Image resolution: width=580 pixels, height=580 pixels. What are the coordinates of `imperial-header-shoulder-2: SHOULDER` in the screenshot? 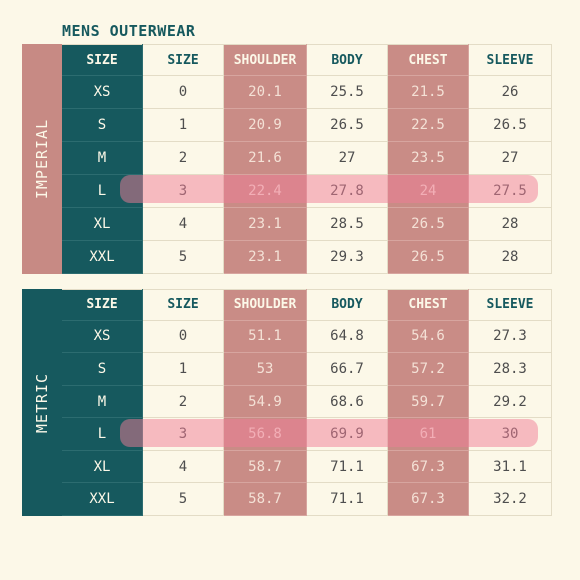 It's located at (265, 60).